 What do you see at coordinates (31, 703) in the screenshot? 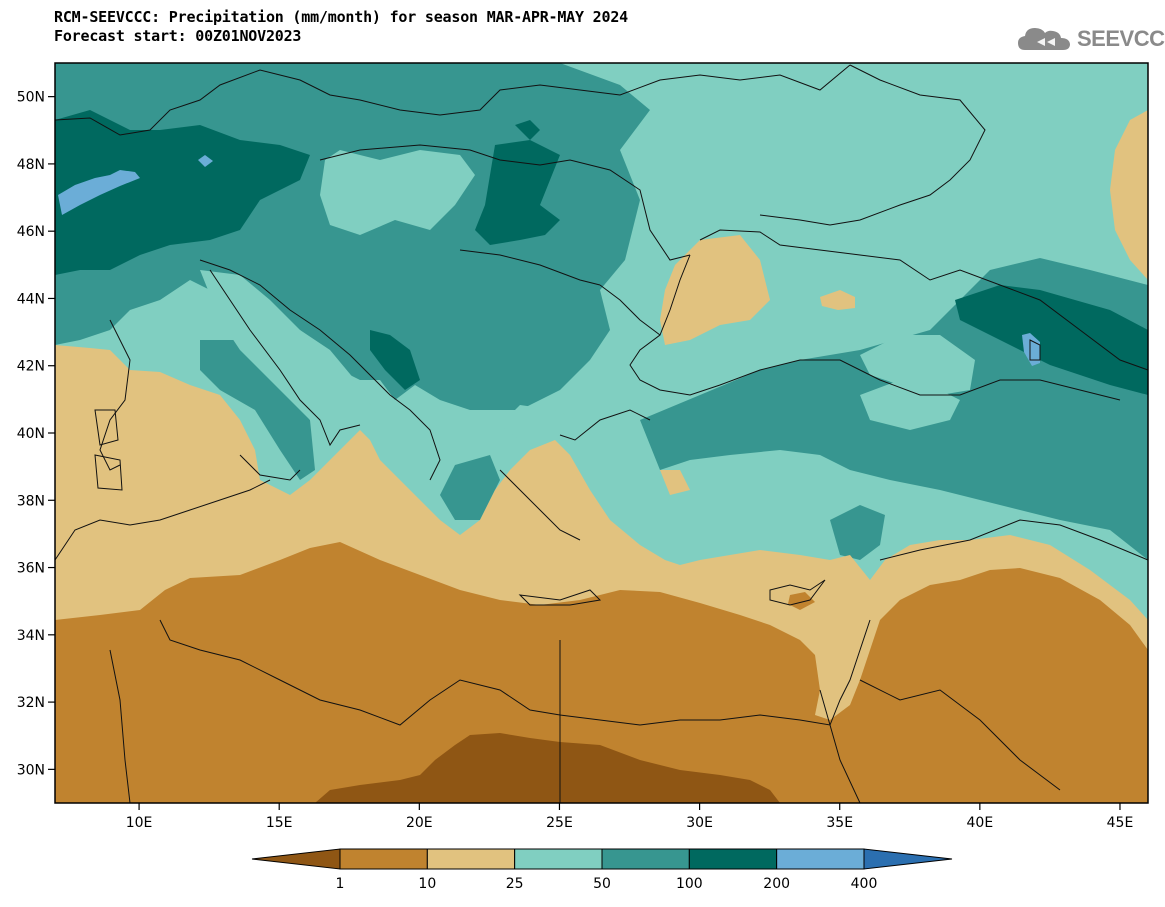
I see `y-tick-label: 32N` at bounding box center [31, 703].